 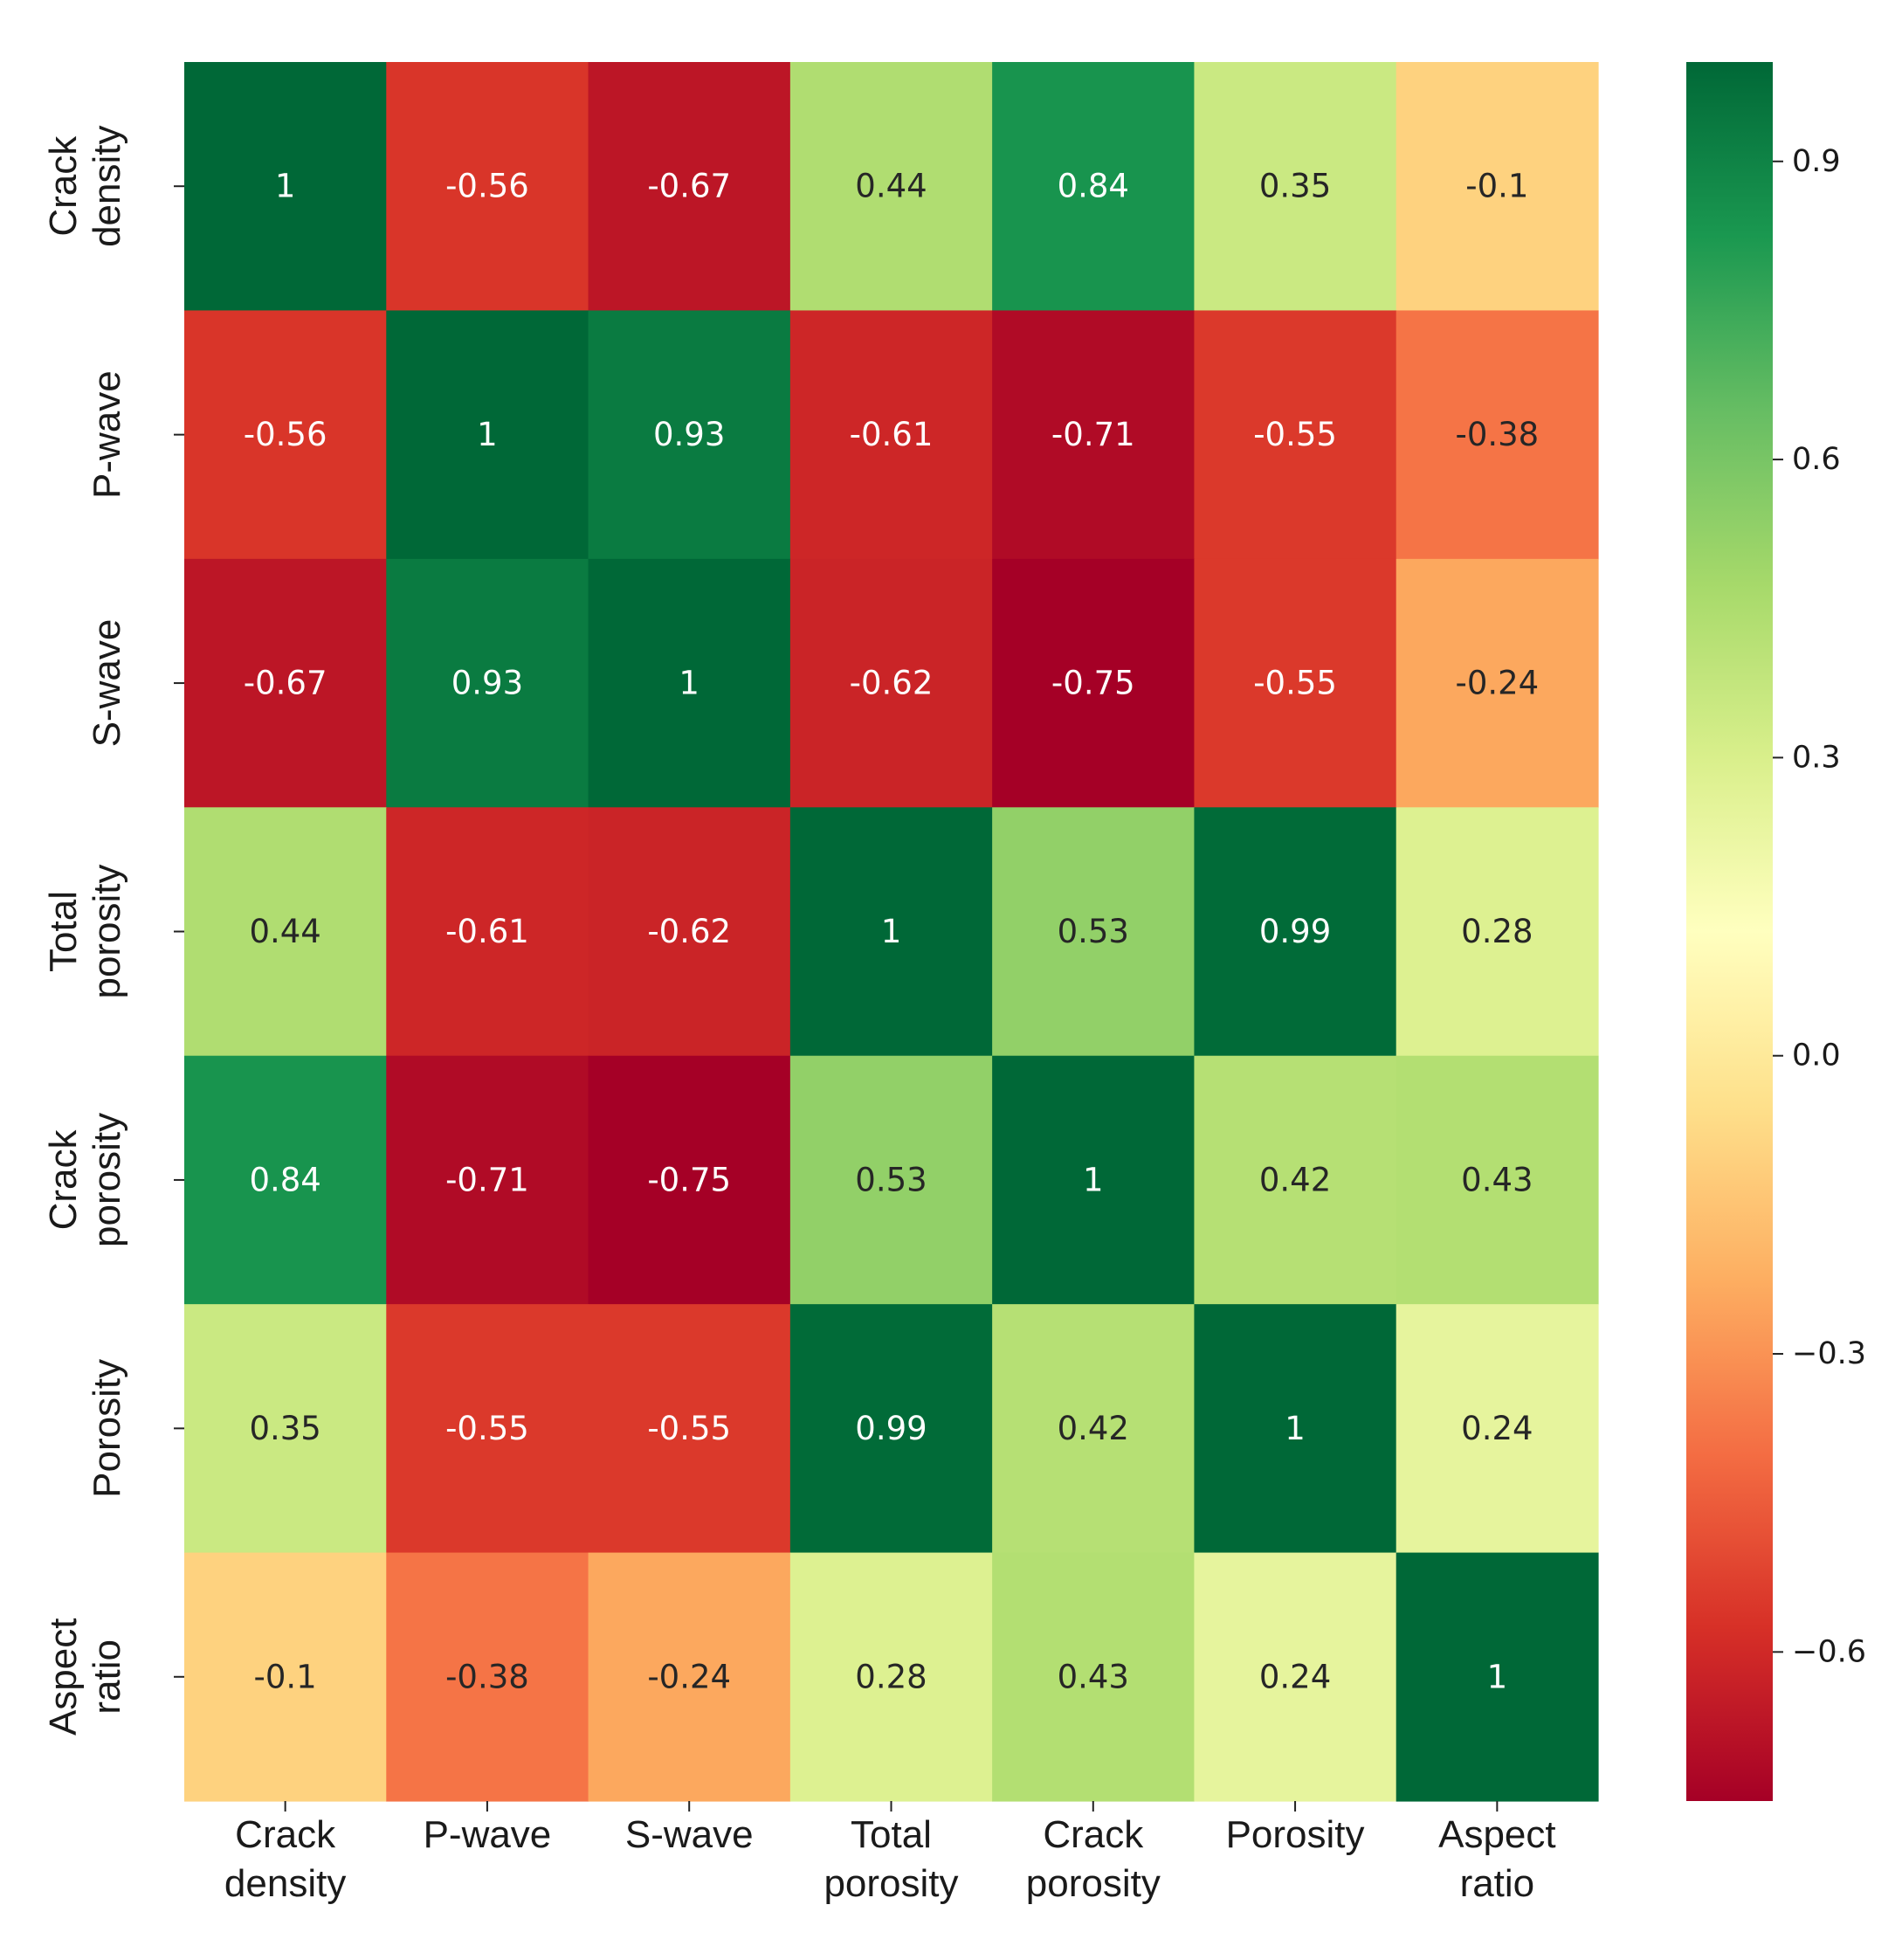 I want to click on x-tick-label: Porosity, so click(x=1296, y=1834).